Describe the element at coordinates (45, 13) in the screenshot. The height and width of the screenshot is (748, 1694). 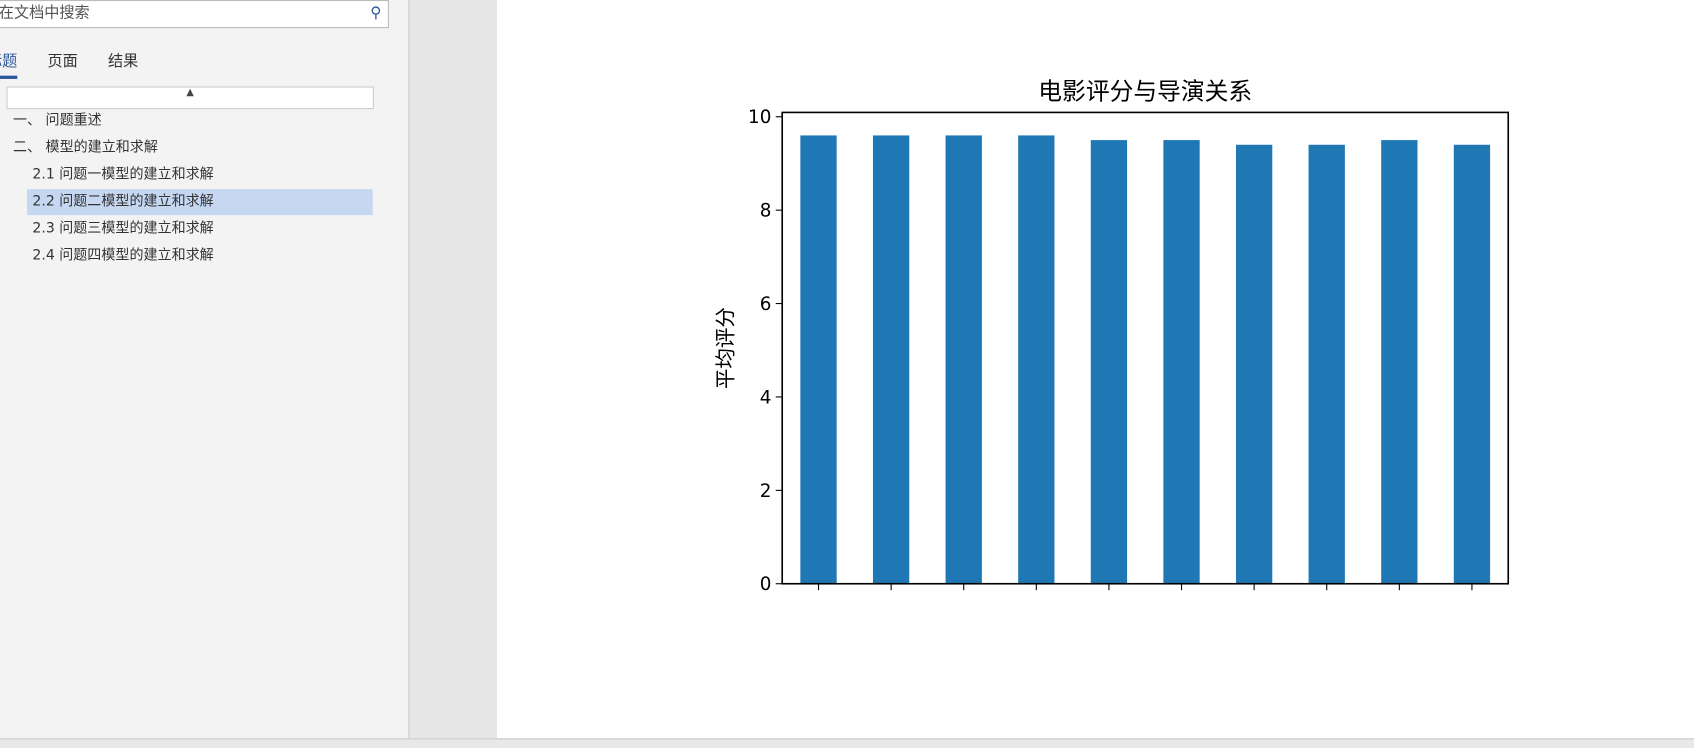
I see `search-placeholder: 在文档中搜索` at that location.